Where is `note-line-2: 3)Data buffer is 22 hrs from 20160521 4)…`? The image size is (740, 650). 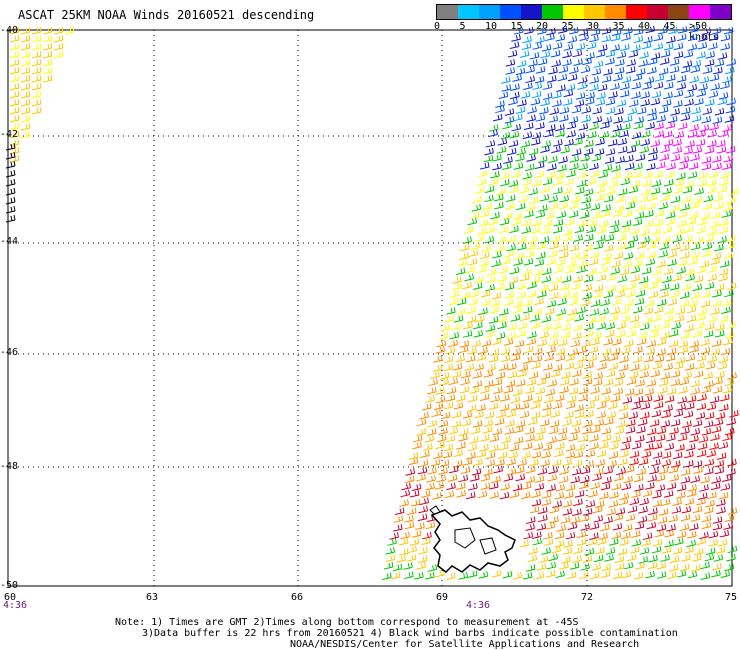
note-line-2: 3)Data buffer is 22 hrs from 20160521 4)… is located at coordinates (410, 633).